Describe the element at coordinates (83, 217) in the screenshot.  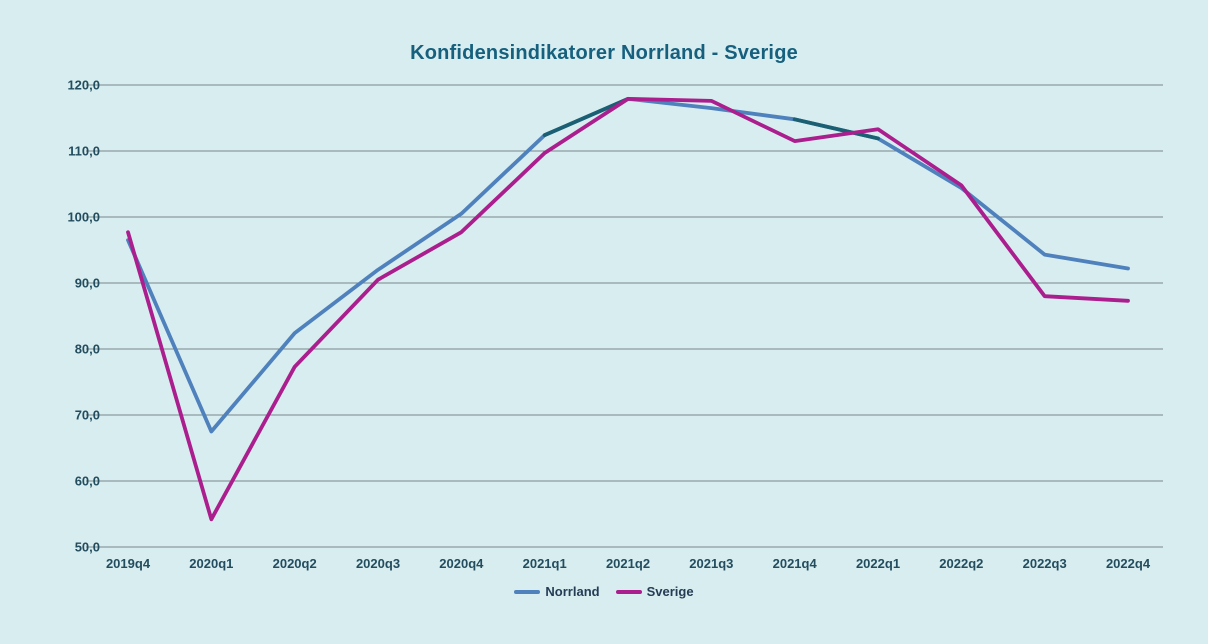
I see `y-tick-label: 100,0` at that location.